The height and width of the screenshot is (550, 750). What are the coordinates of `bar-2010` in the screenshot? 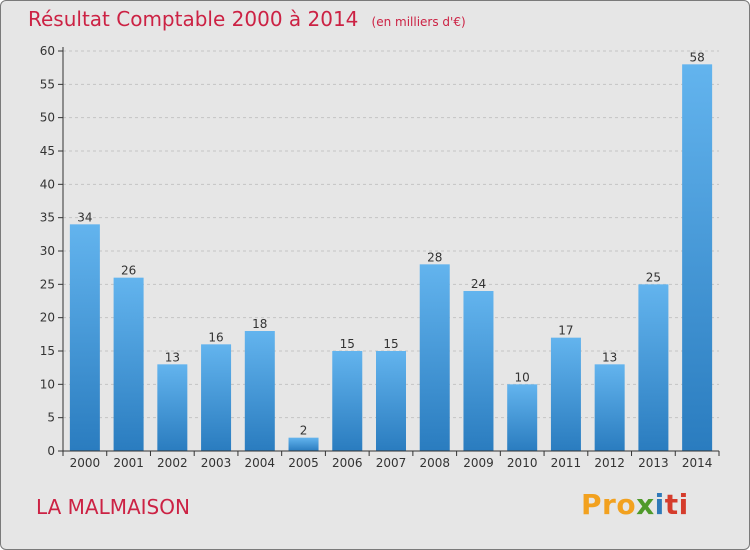 It's located at (522, 417).